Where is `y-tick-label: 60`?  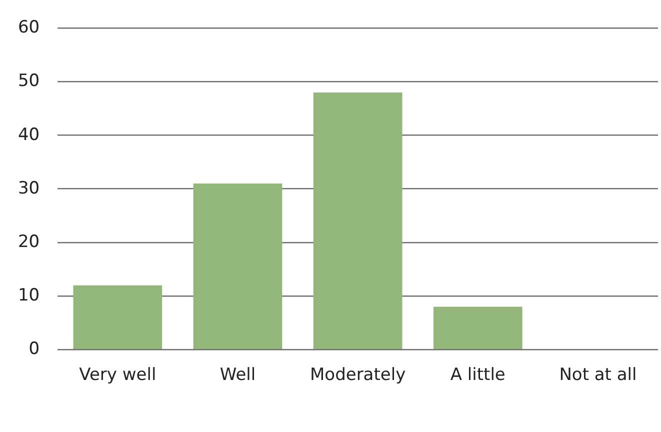
y-tick-label: 60 is located at coordinates (29, 28).